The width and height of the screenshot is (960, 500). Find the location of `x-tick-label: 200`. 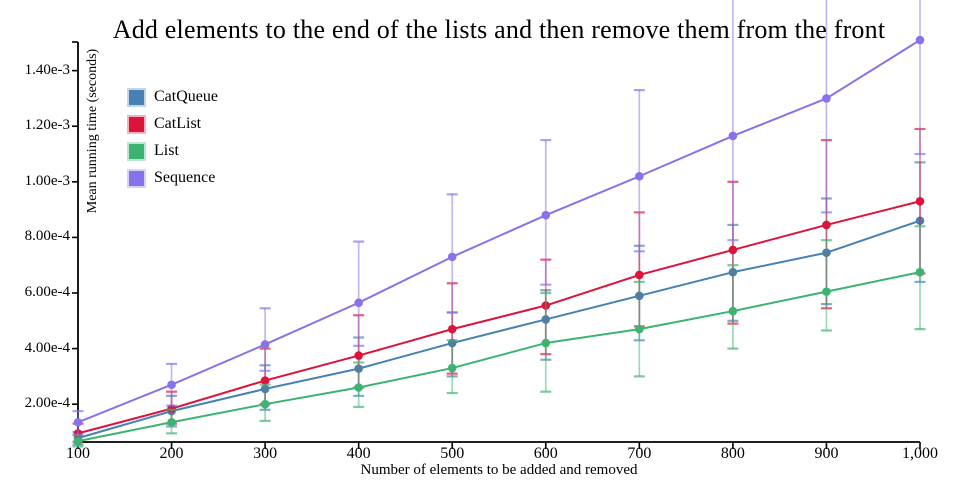

x-tick-label: 200 is located at coordinates (171, 453).